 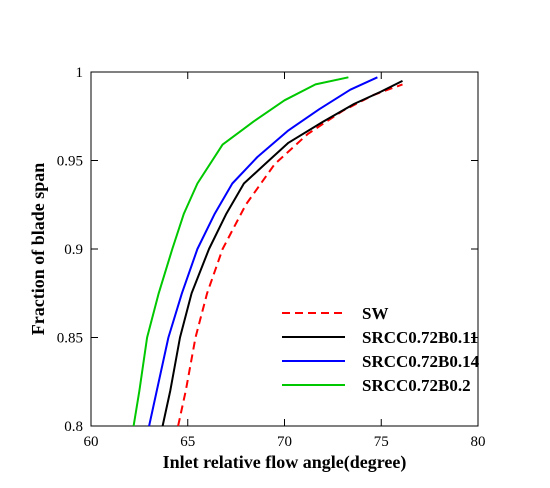 I want to click on y-tick-label: 0.95, so click(x=70, y=162).